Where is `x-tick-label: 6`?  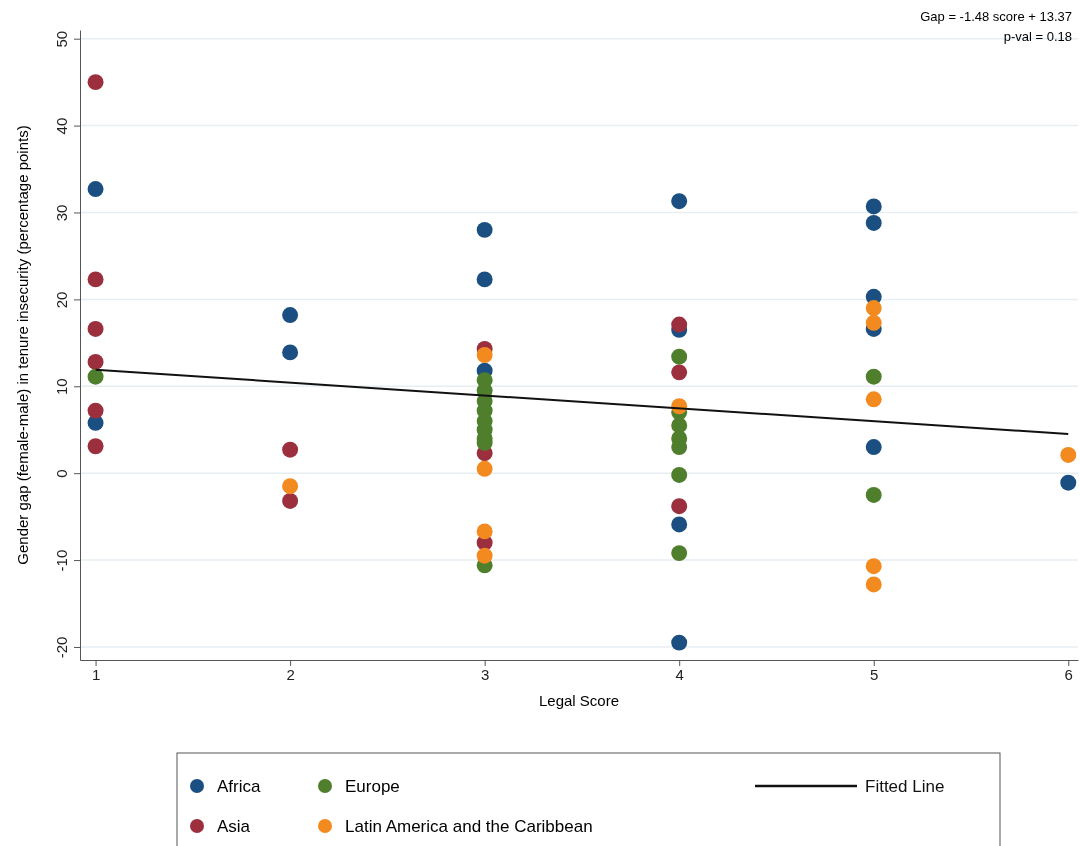
x-tick-label: 6 is located at coordinates (1068, 674).